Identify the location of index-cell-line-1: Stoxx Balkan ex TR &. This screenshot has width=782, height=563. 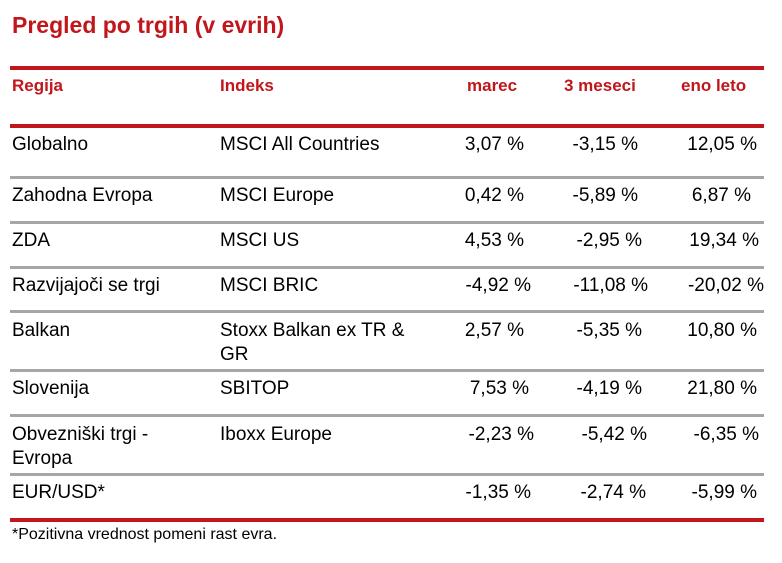
(312, 330).